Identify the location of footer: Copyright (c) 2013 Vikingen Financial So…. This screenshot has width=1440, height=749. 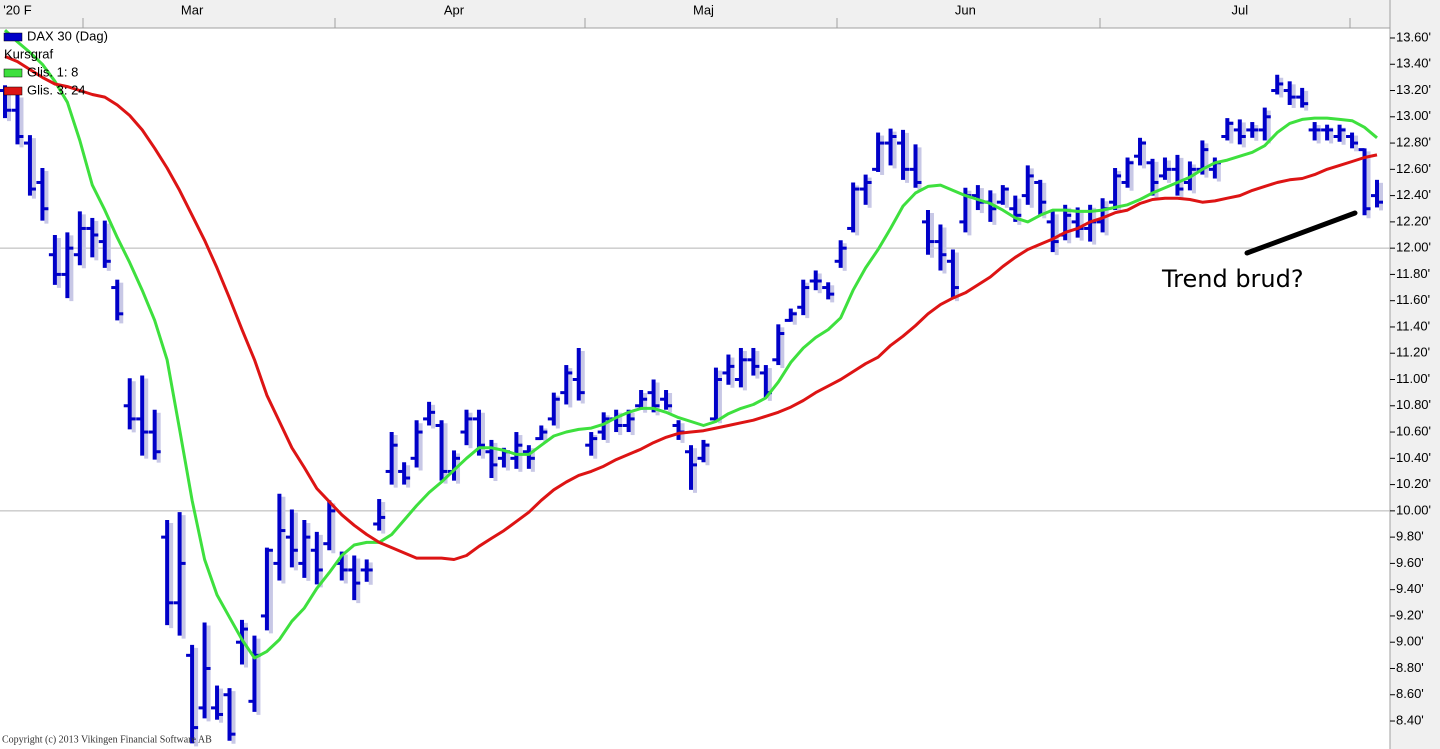
(107, 739).